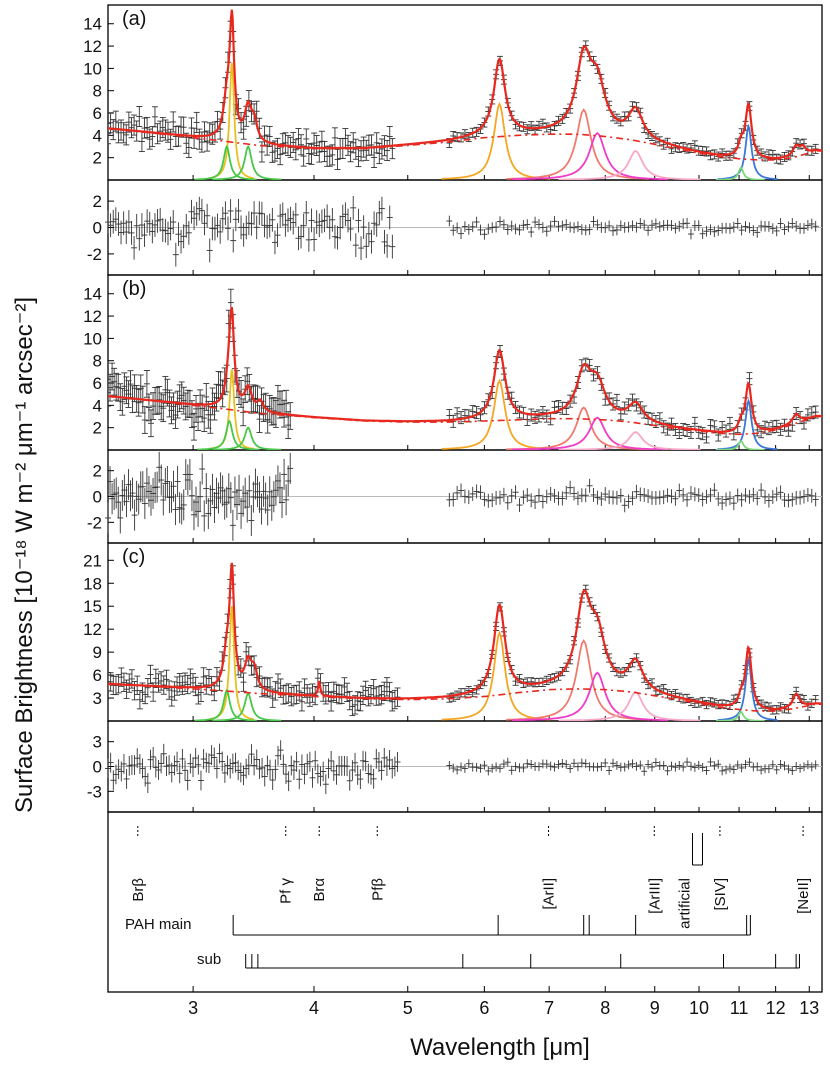 This screenshot has height=1069, width=830. I want to click on line-marker-label: [SIV], so click(720, 894).